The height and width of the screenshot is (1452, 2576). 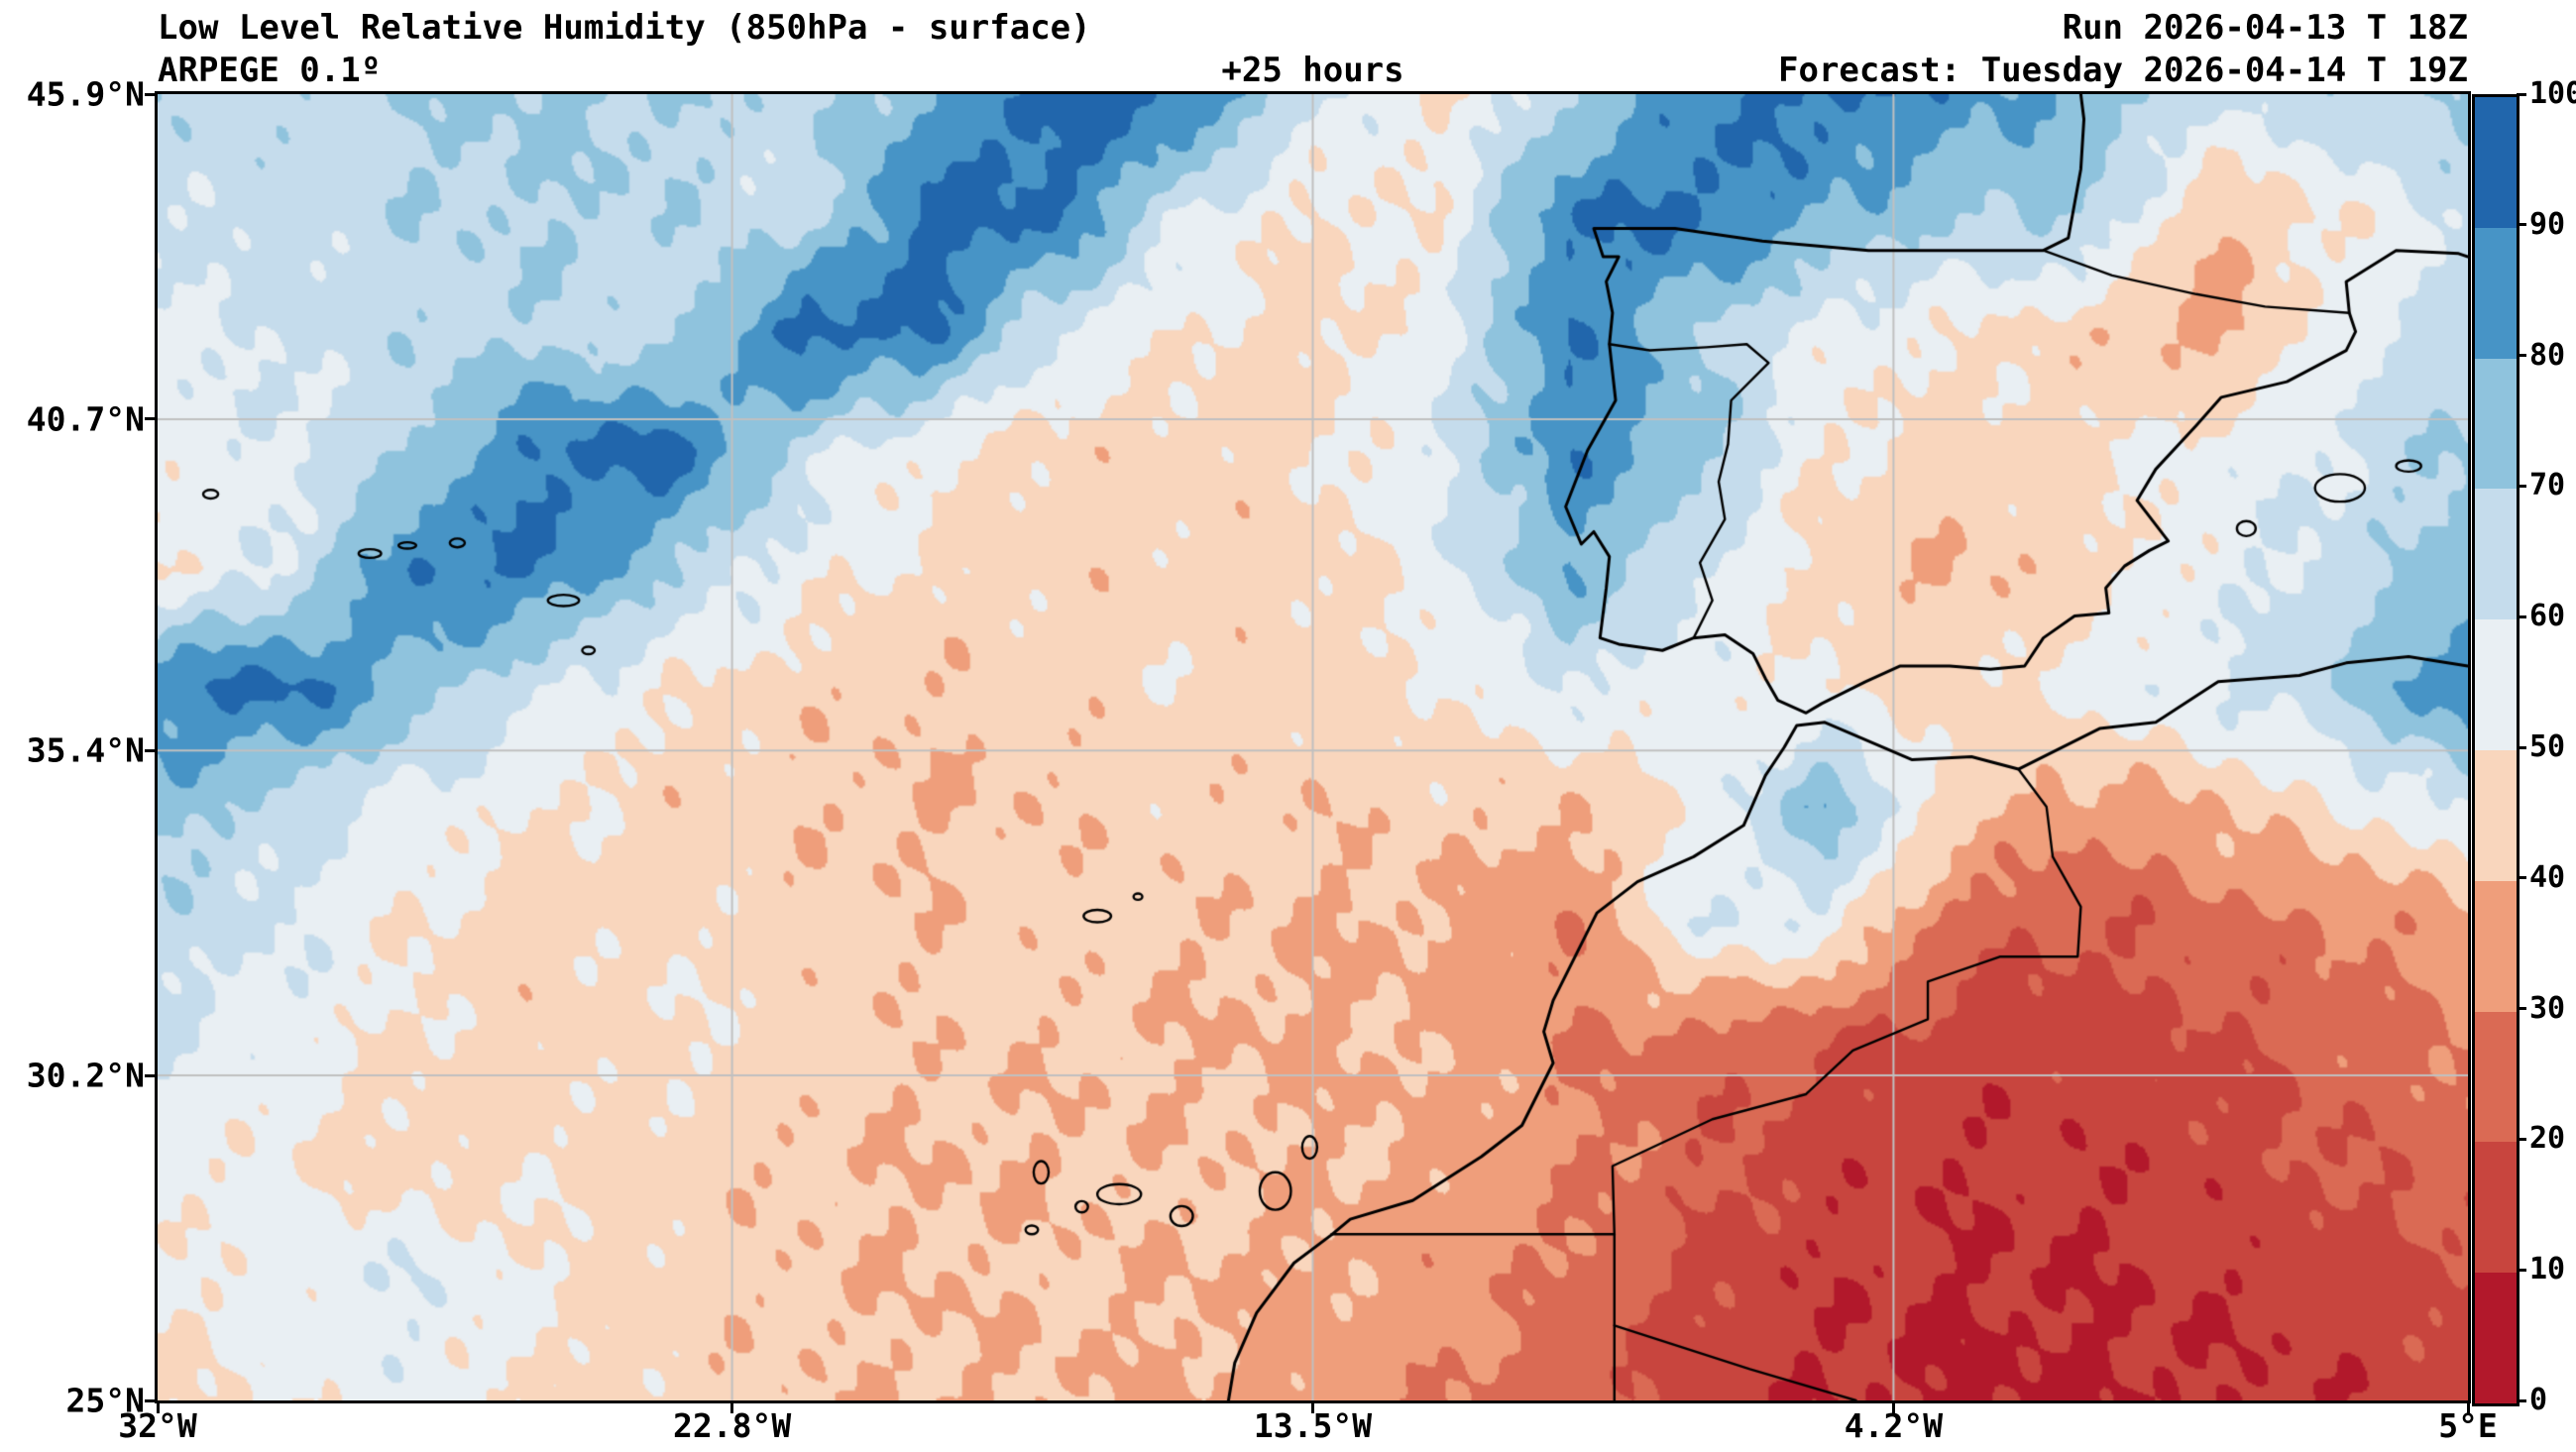 What do you see at coordinates (2547, 746) in the screenshot?
I see `colorbar-tick-label: 50` at bounding box center [2547, 746].